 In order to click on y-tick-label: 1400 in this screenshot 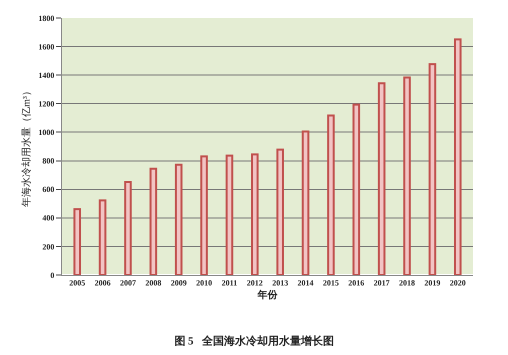, I will do `click(46, 75)`.